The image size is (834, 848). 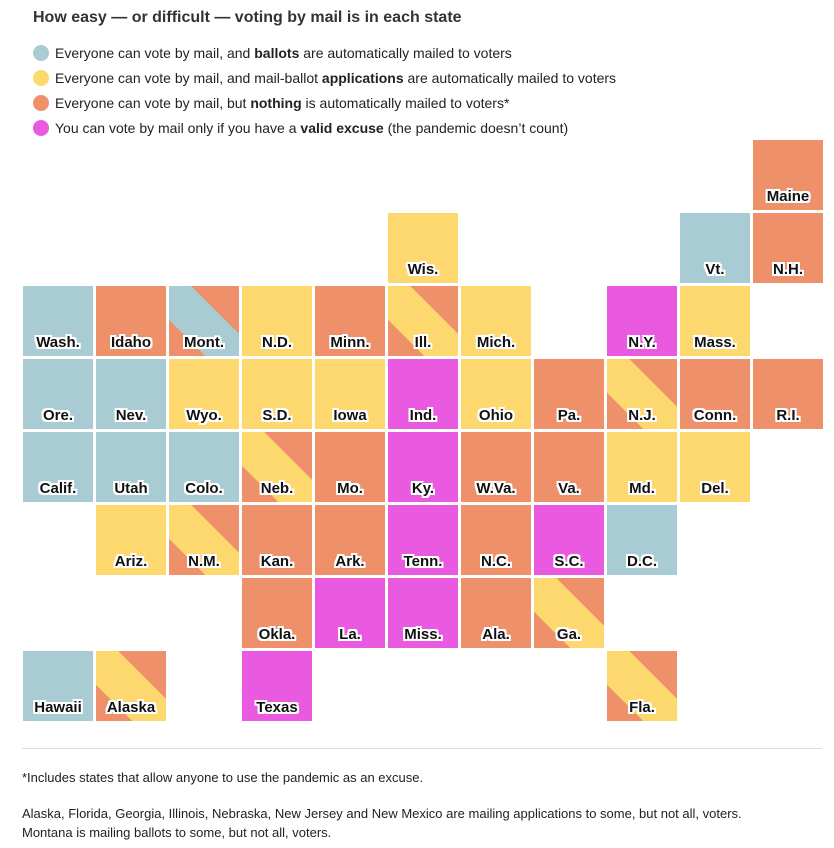 What do you see at coordinates (58, 321) in the screenshot?
I see `state-tile-wash: Wash.` at bounding box center [58, 321].